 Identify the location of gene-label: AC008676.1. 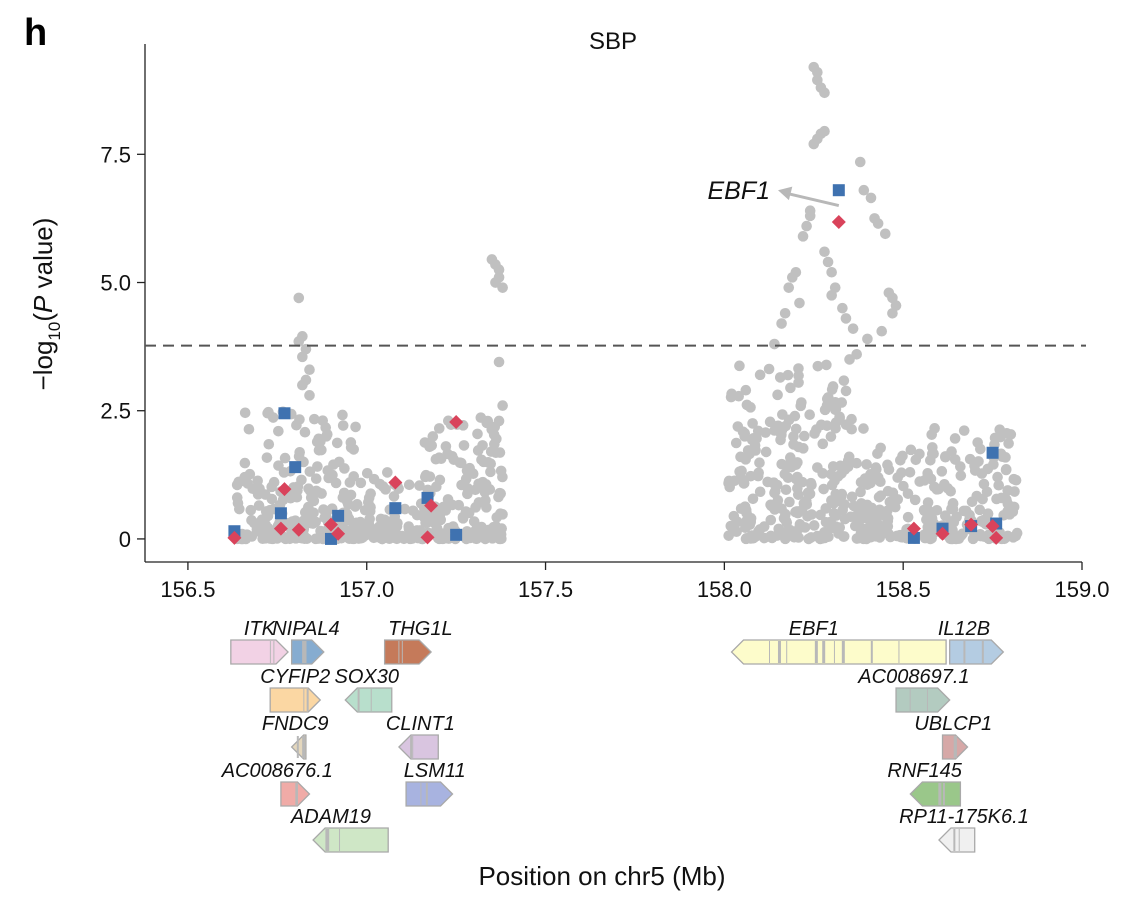
(277, 771).